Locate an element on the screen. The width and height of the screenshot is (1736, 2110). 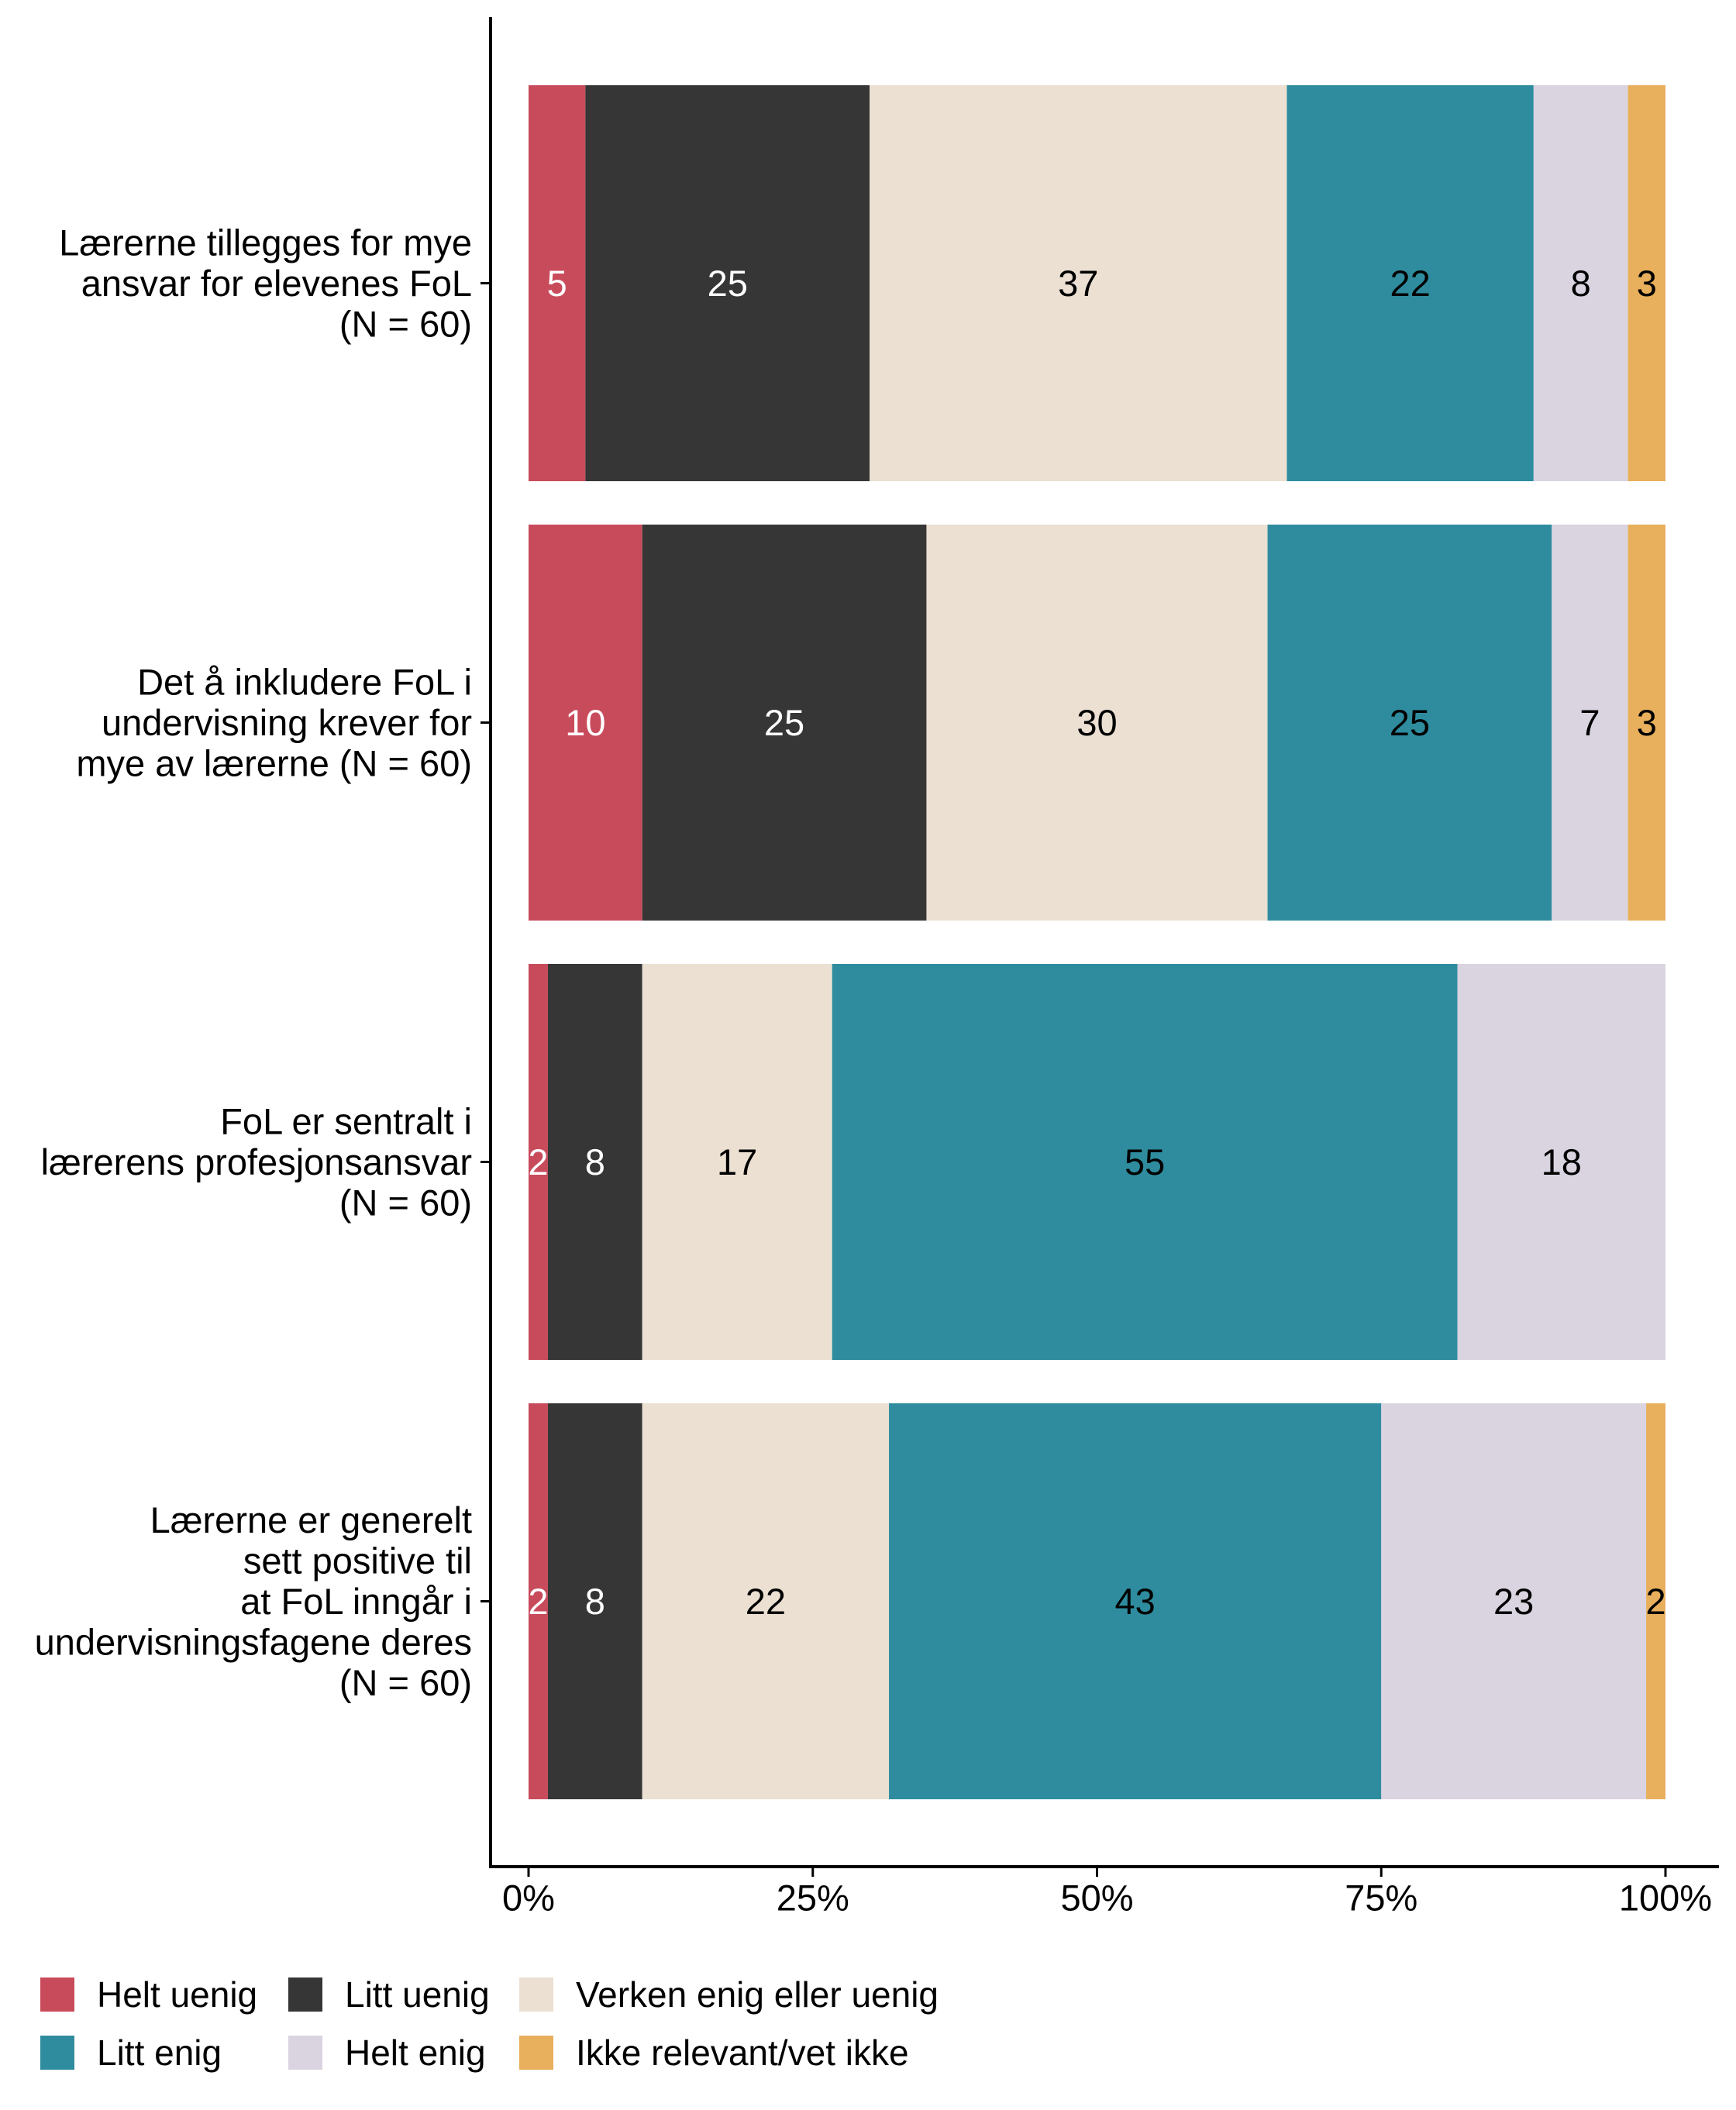
value-label: 10 is located at coordinates (585, 722).